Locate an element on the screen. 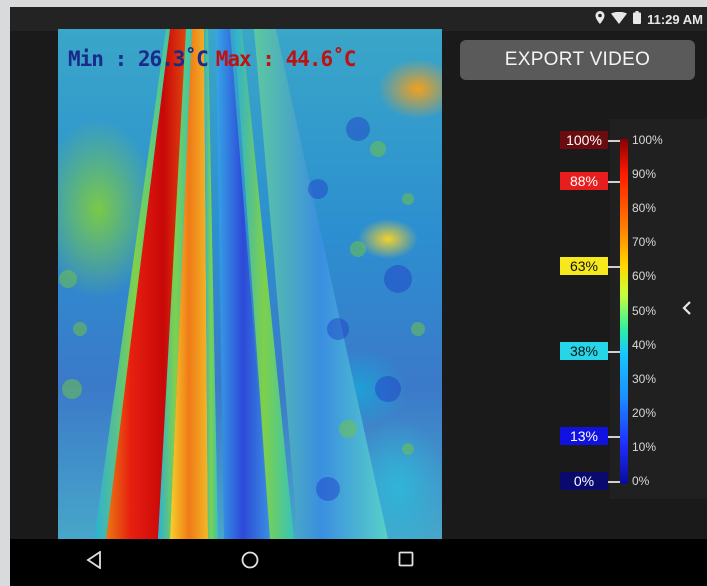 This screenshot has height=586, width=707. scale-label-80: 80% is located at coordinates (644, 208).